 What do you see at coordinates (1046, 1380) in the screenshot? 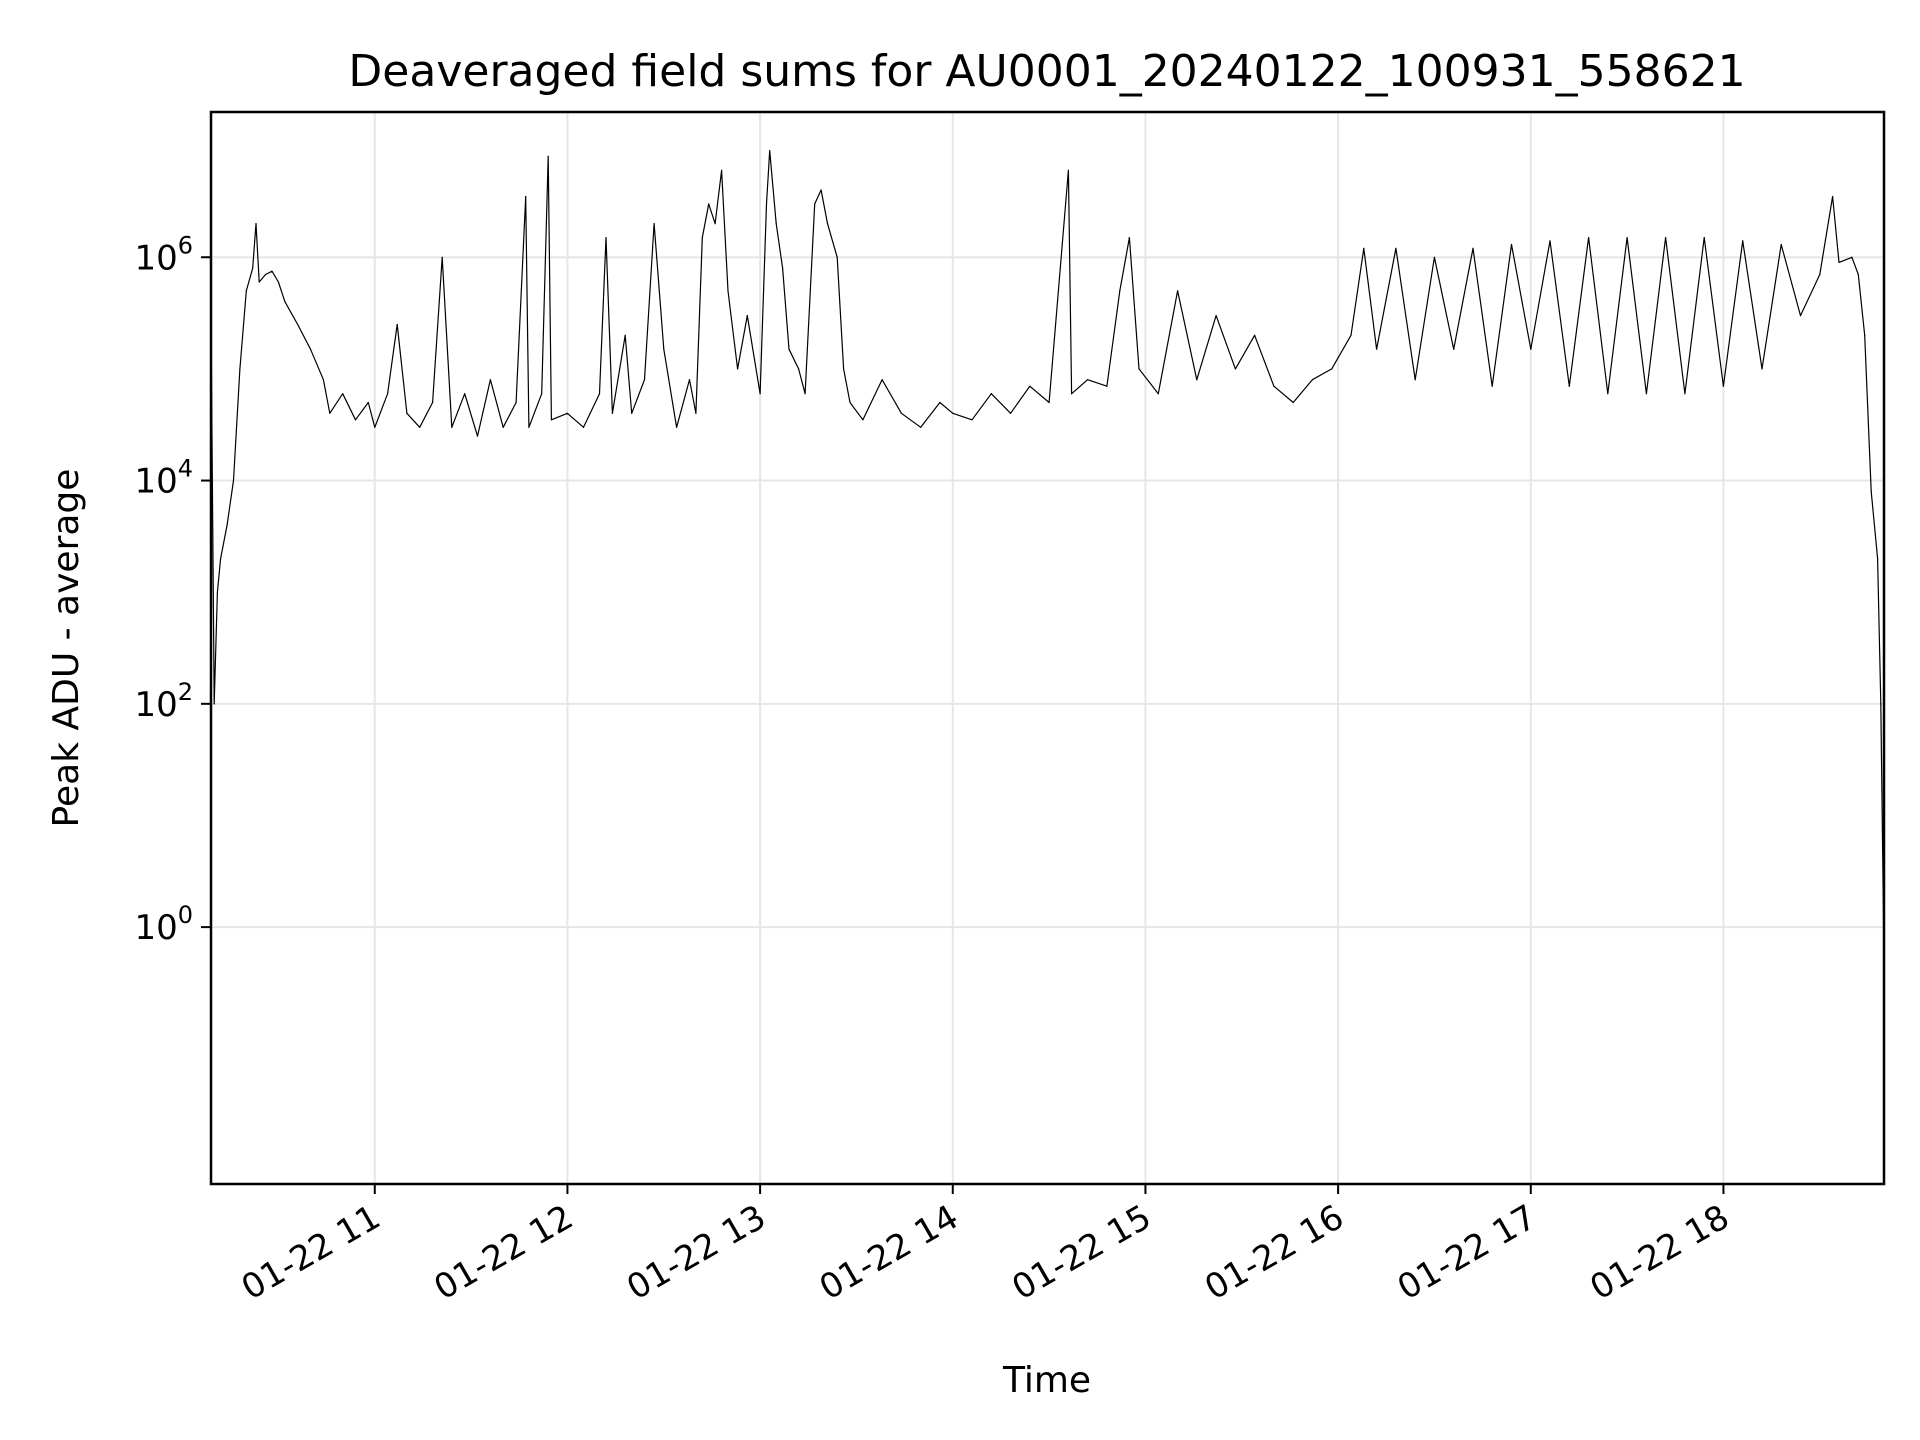
I see `x-axis-label: Time` at bounding box center [1046, 1380].